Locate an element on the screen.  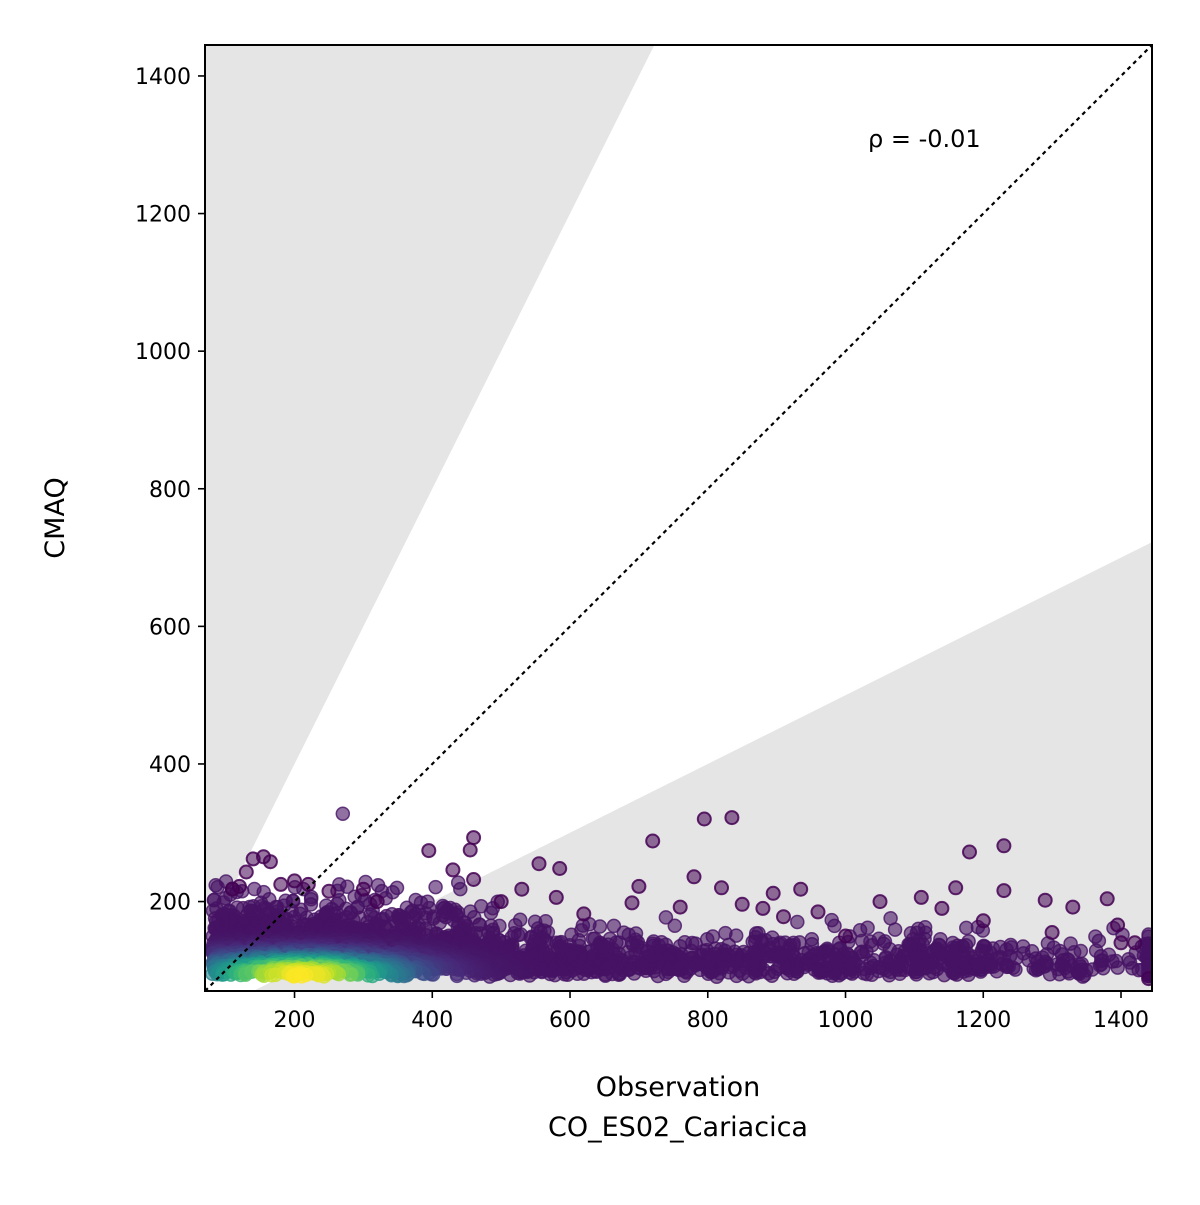
y-tick-label: 1000 is located at coordinates (163, 352).